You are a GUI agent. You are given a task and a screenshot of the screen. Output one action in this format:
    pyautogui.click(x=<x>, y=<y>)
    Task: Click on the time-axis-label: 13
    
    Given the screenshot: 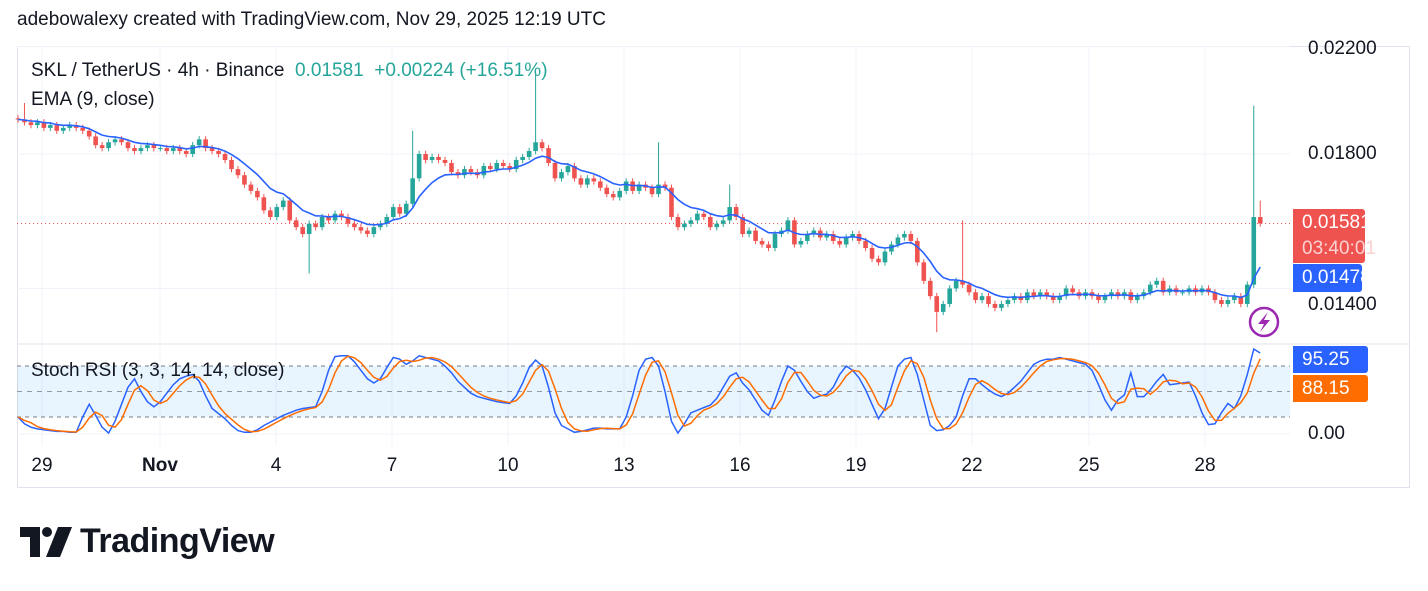 What is the action you would take?
    pyautogui.click(x=624, y=465)
    